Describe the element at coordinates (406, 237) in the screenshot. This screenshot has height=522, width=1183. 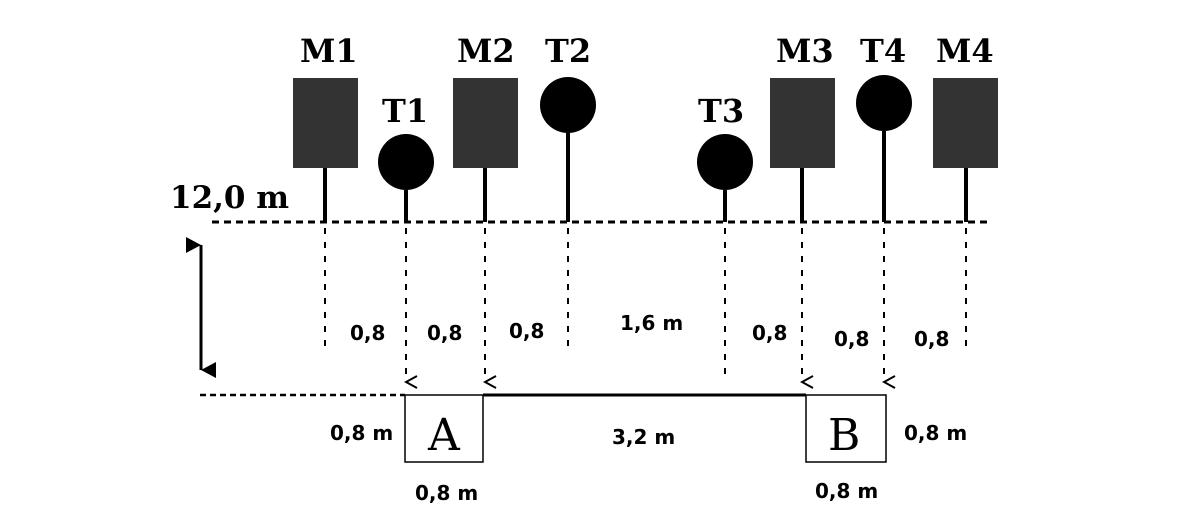
I see `transmitter-t1: T1` at that location.